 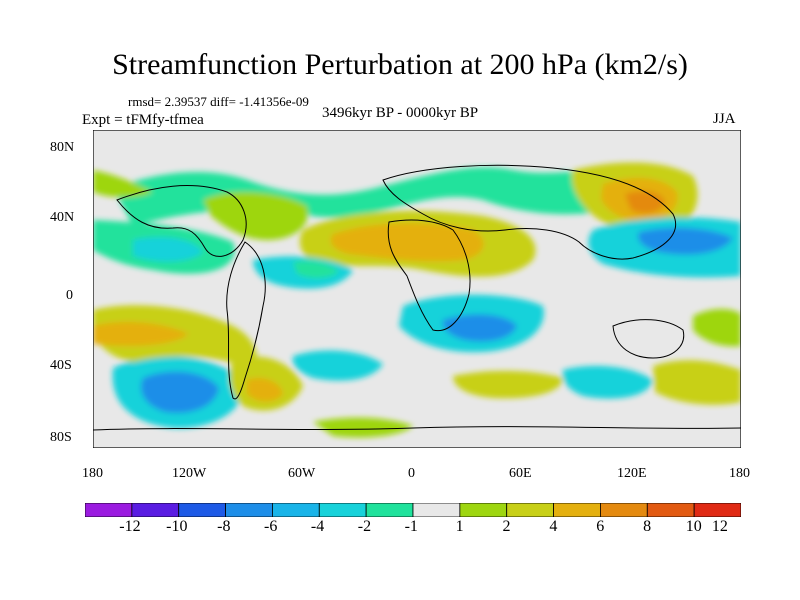 I want to click on colorbar-label: -12, so click(x=130, y=526).